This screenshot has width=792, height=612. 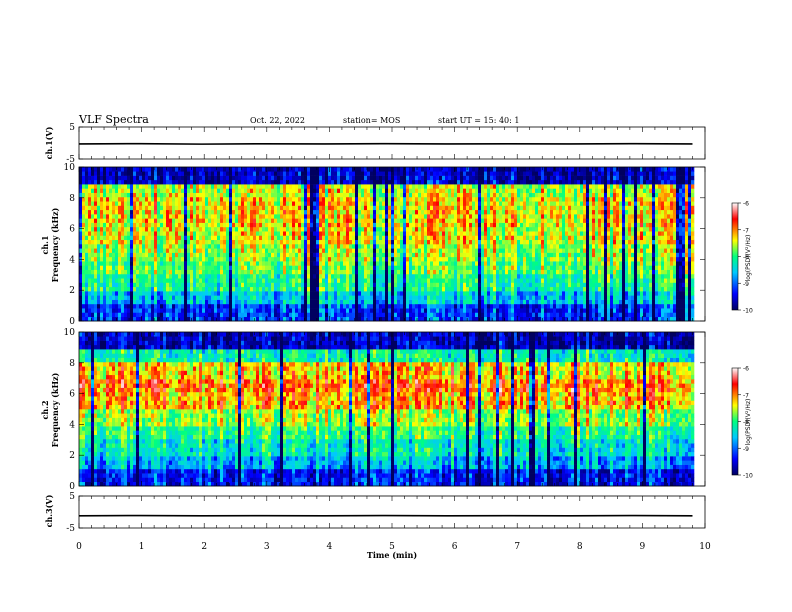 I want to click on ch1-colorbar-label: log(PSD)(V²/Hz), so click(x=748, y=258).